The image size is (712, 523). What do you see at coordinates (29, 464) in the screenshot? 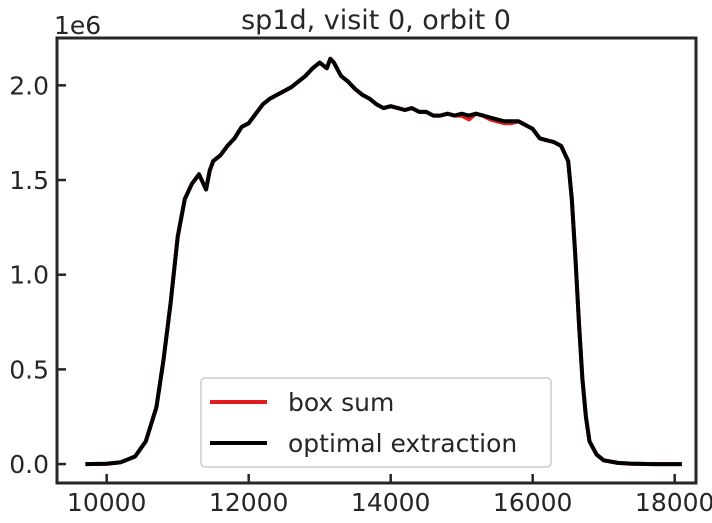
I see `y-tick-label: 0.0` at bounding box center [29, 464].